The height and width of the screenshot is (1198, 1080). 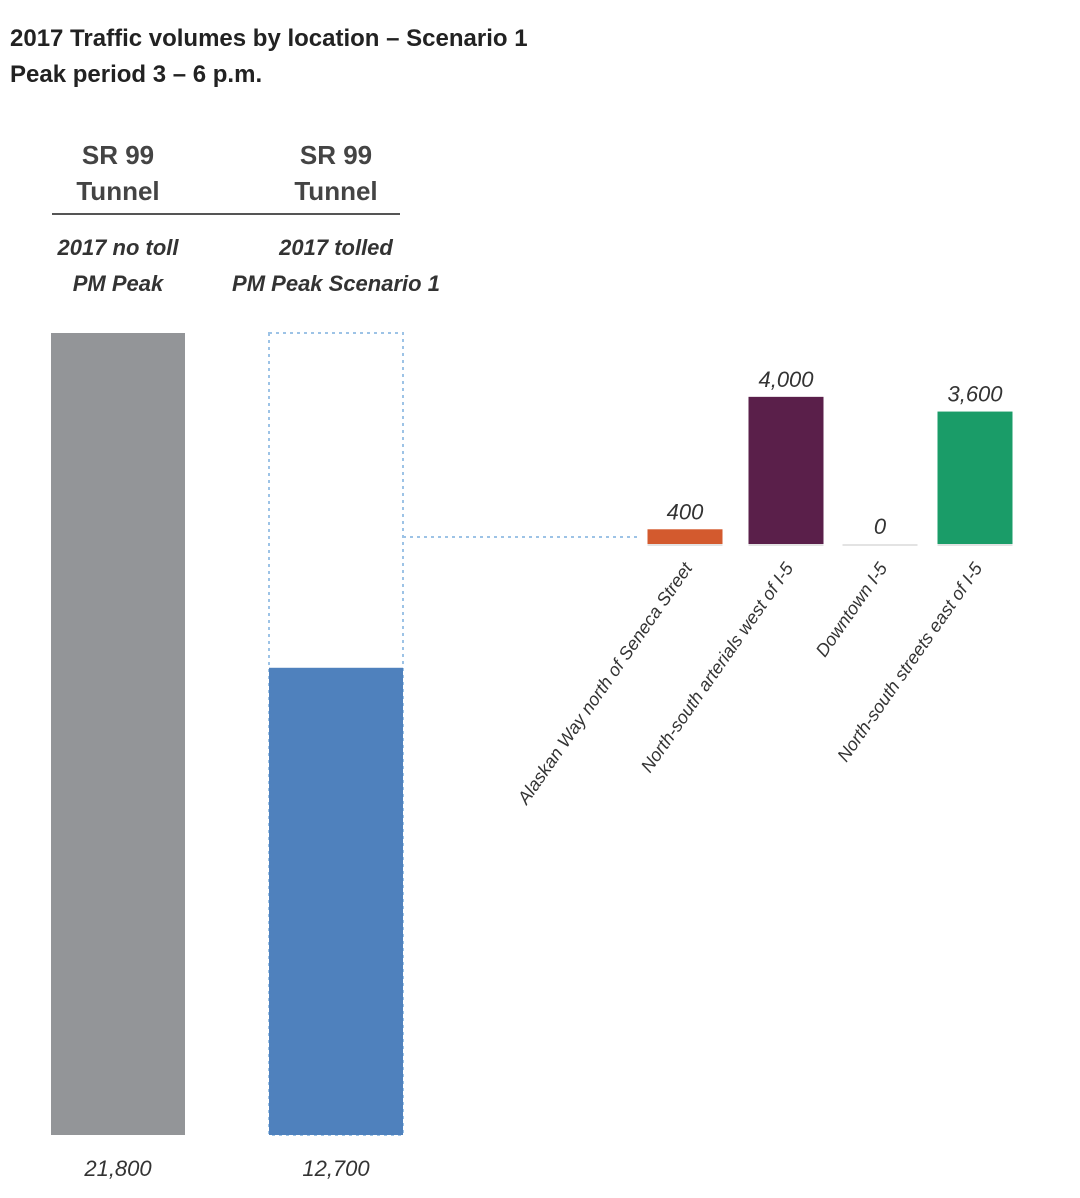 What do you see at coordinates (685, 511) in the screenshot?
I see `value-label: 400` at bounding box center [685, 511].